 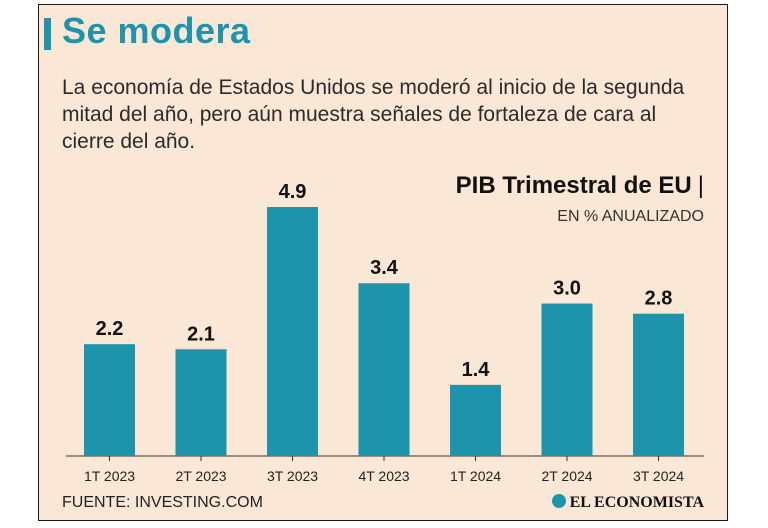 What do you see at coordinates (558, 501) in the screenshot?
I see `brand-globe-icon` at bounding box center [558, 501].